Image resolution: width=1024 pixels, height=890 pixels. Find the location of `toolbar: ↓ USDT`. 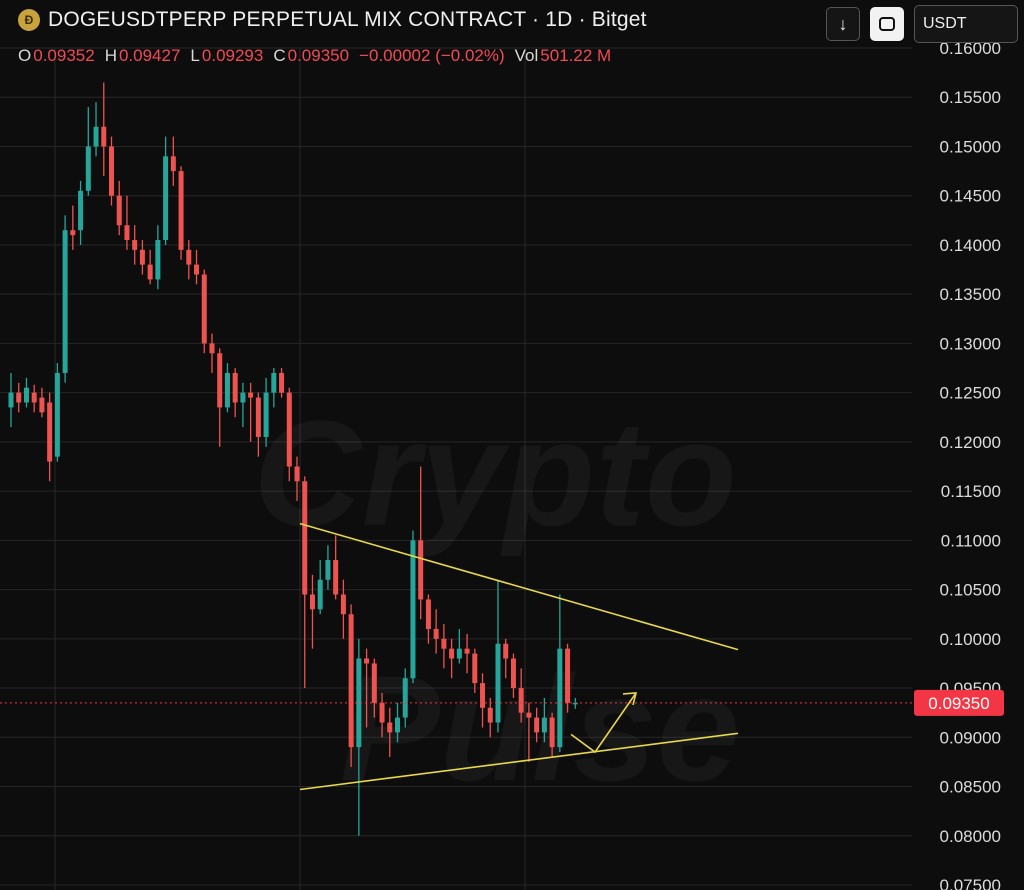

toolbar: ↓ USDT is located at coordinates (922, 24).